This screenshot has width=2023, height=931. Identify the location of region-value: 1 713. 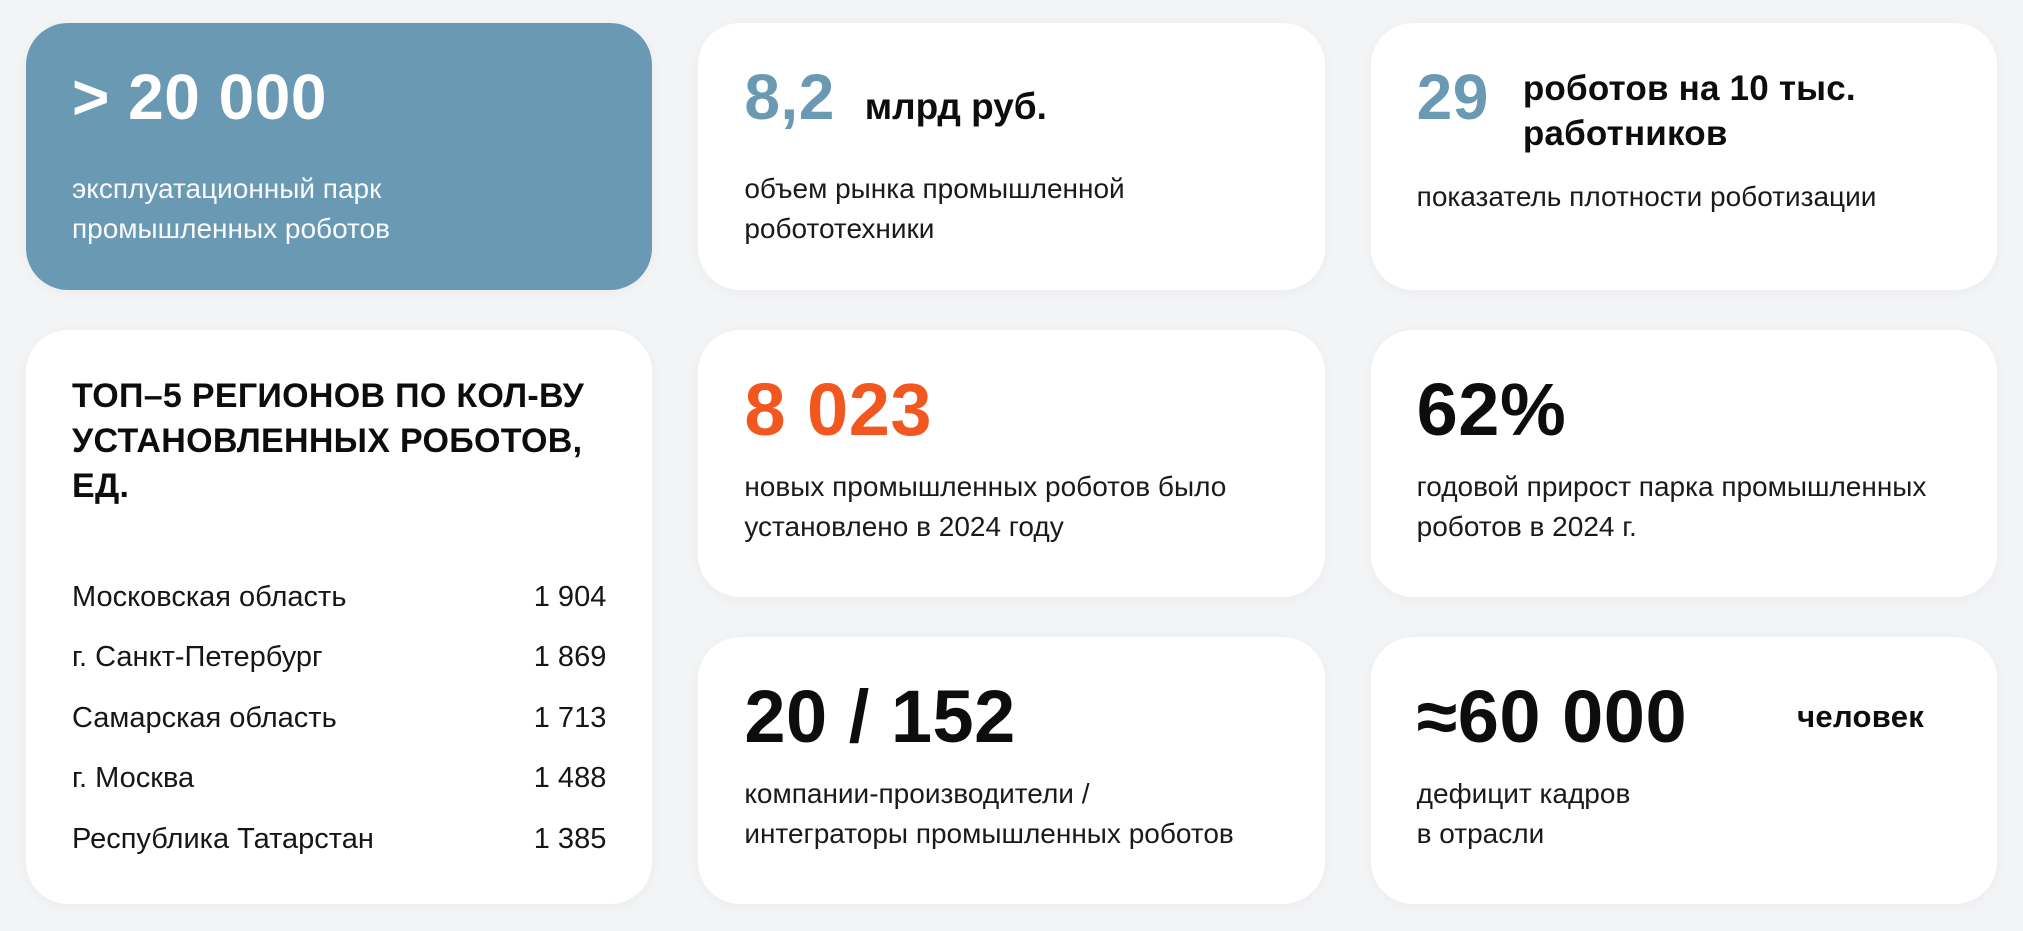
(570, 717).